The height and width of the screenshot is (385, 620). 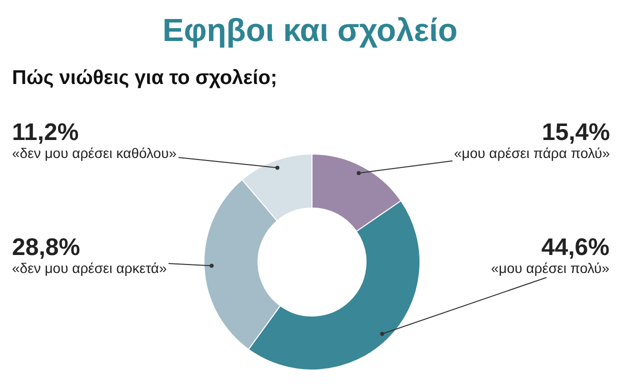 What do you see at coordinates (145, 78) in the screenshot?
I see `chart-subtitle: Πώς νιώθεις για το σχολείο;` at bounding box center [145, 78].